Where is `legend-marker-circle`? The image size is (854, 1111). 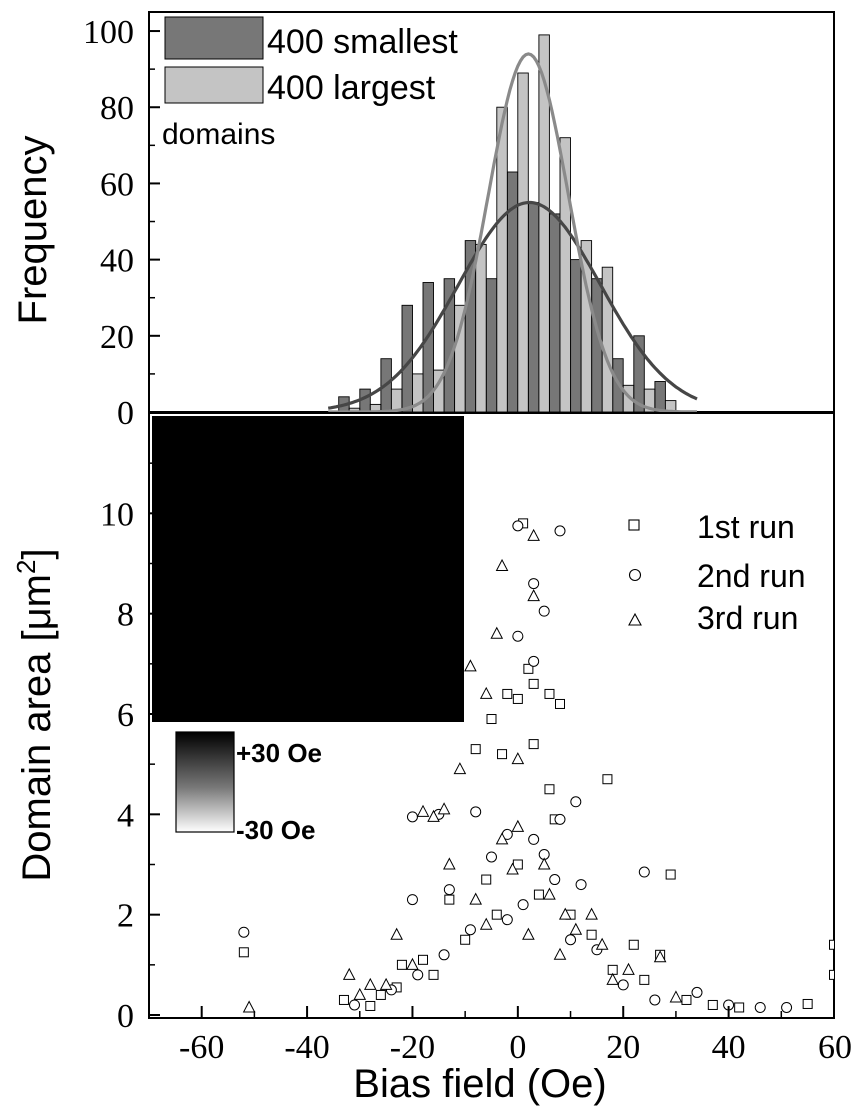 legend-marker-circle is located at coordinates (635, 575).